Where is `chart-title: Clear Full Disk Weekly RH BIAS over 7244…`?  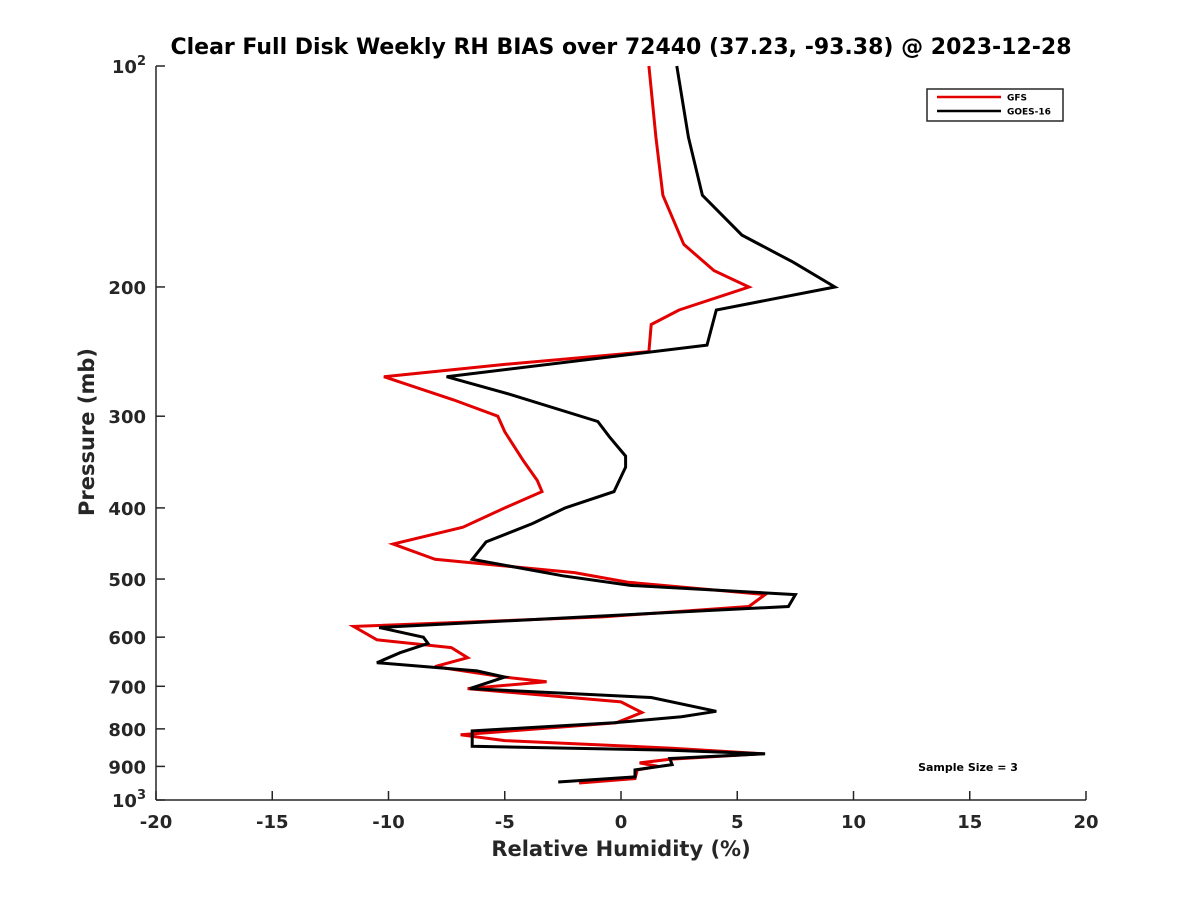 chart-title: Clear Full Disk Weekly RH BIAS over 7244… is located at coordinates (620, 47).